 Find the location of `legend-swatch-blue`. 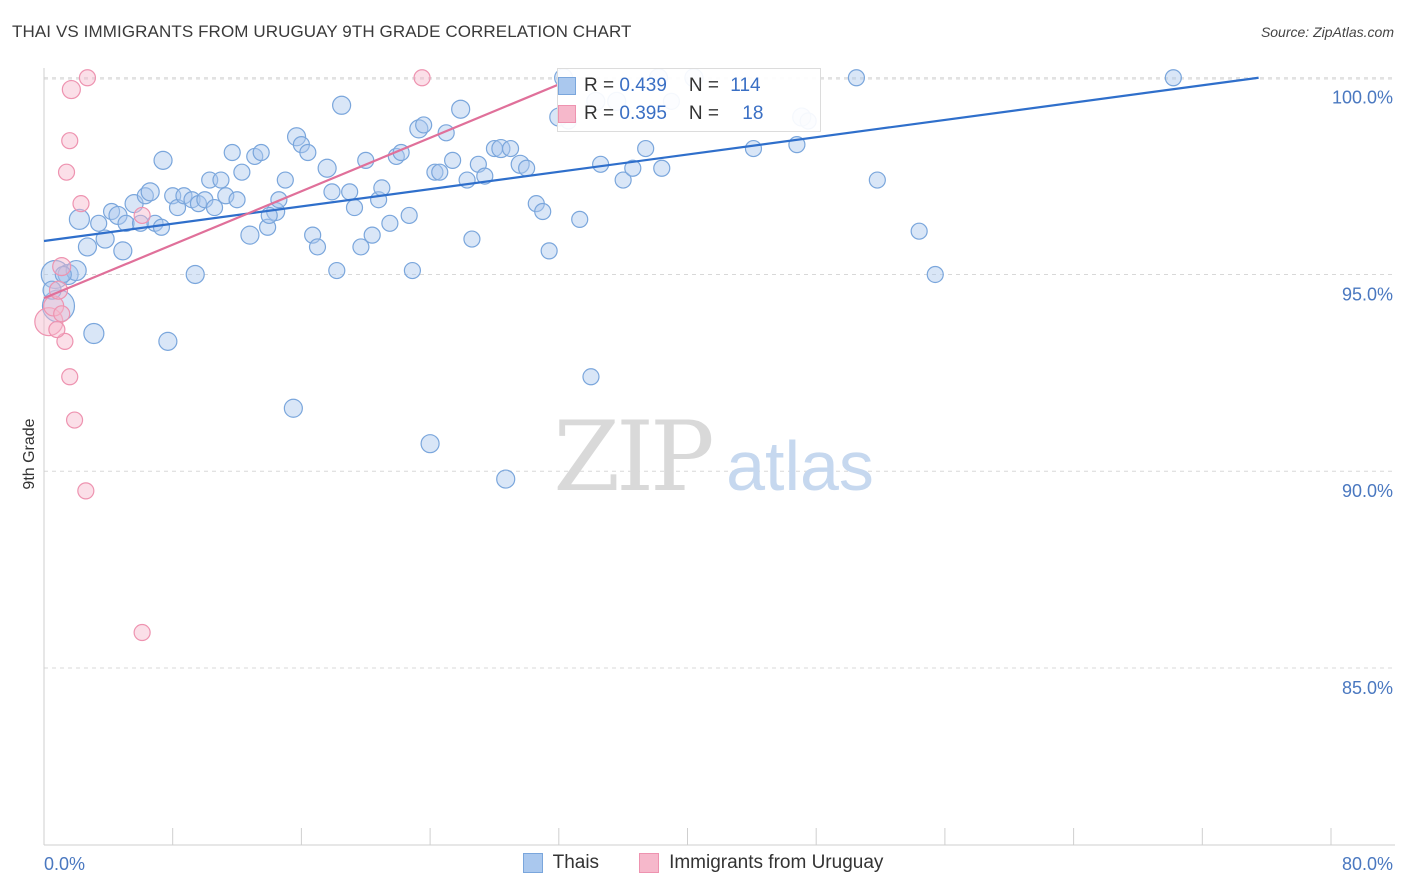

legend-swatch-blue is located at coordinates (567, 86).